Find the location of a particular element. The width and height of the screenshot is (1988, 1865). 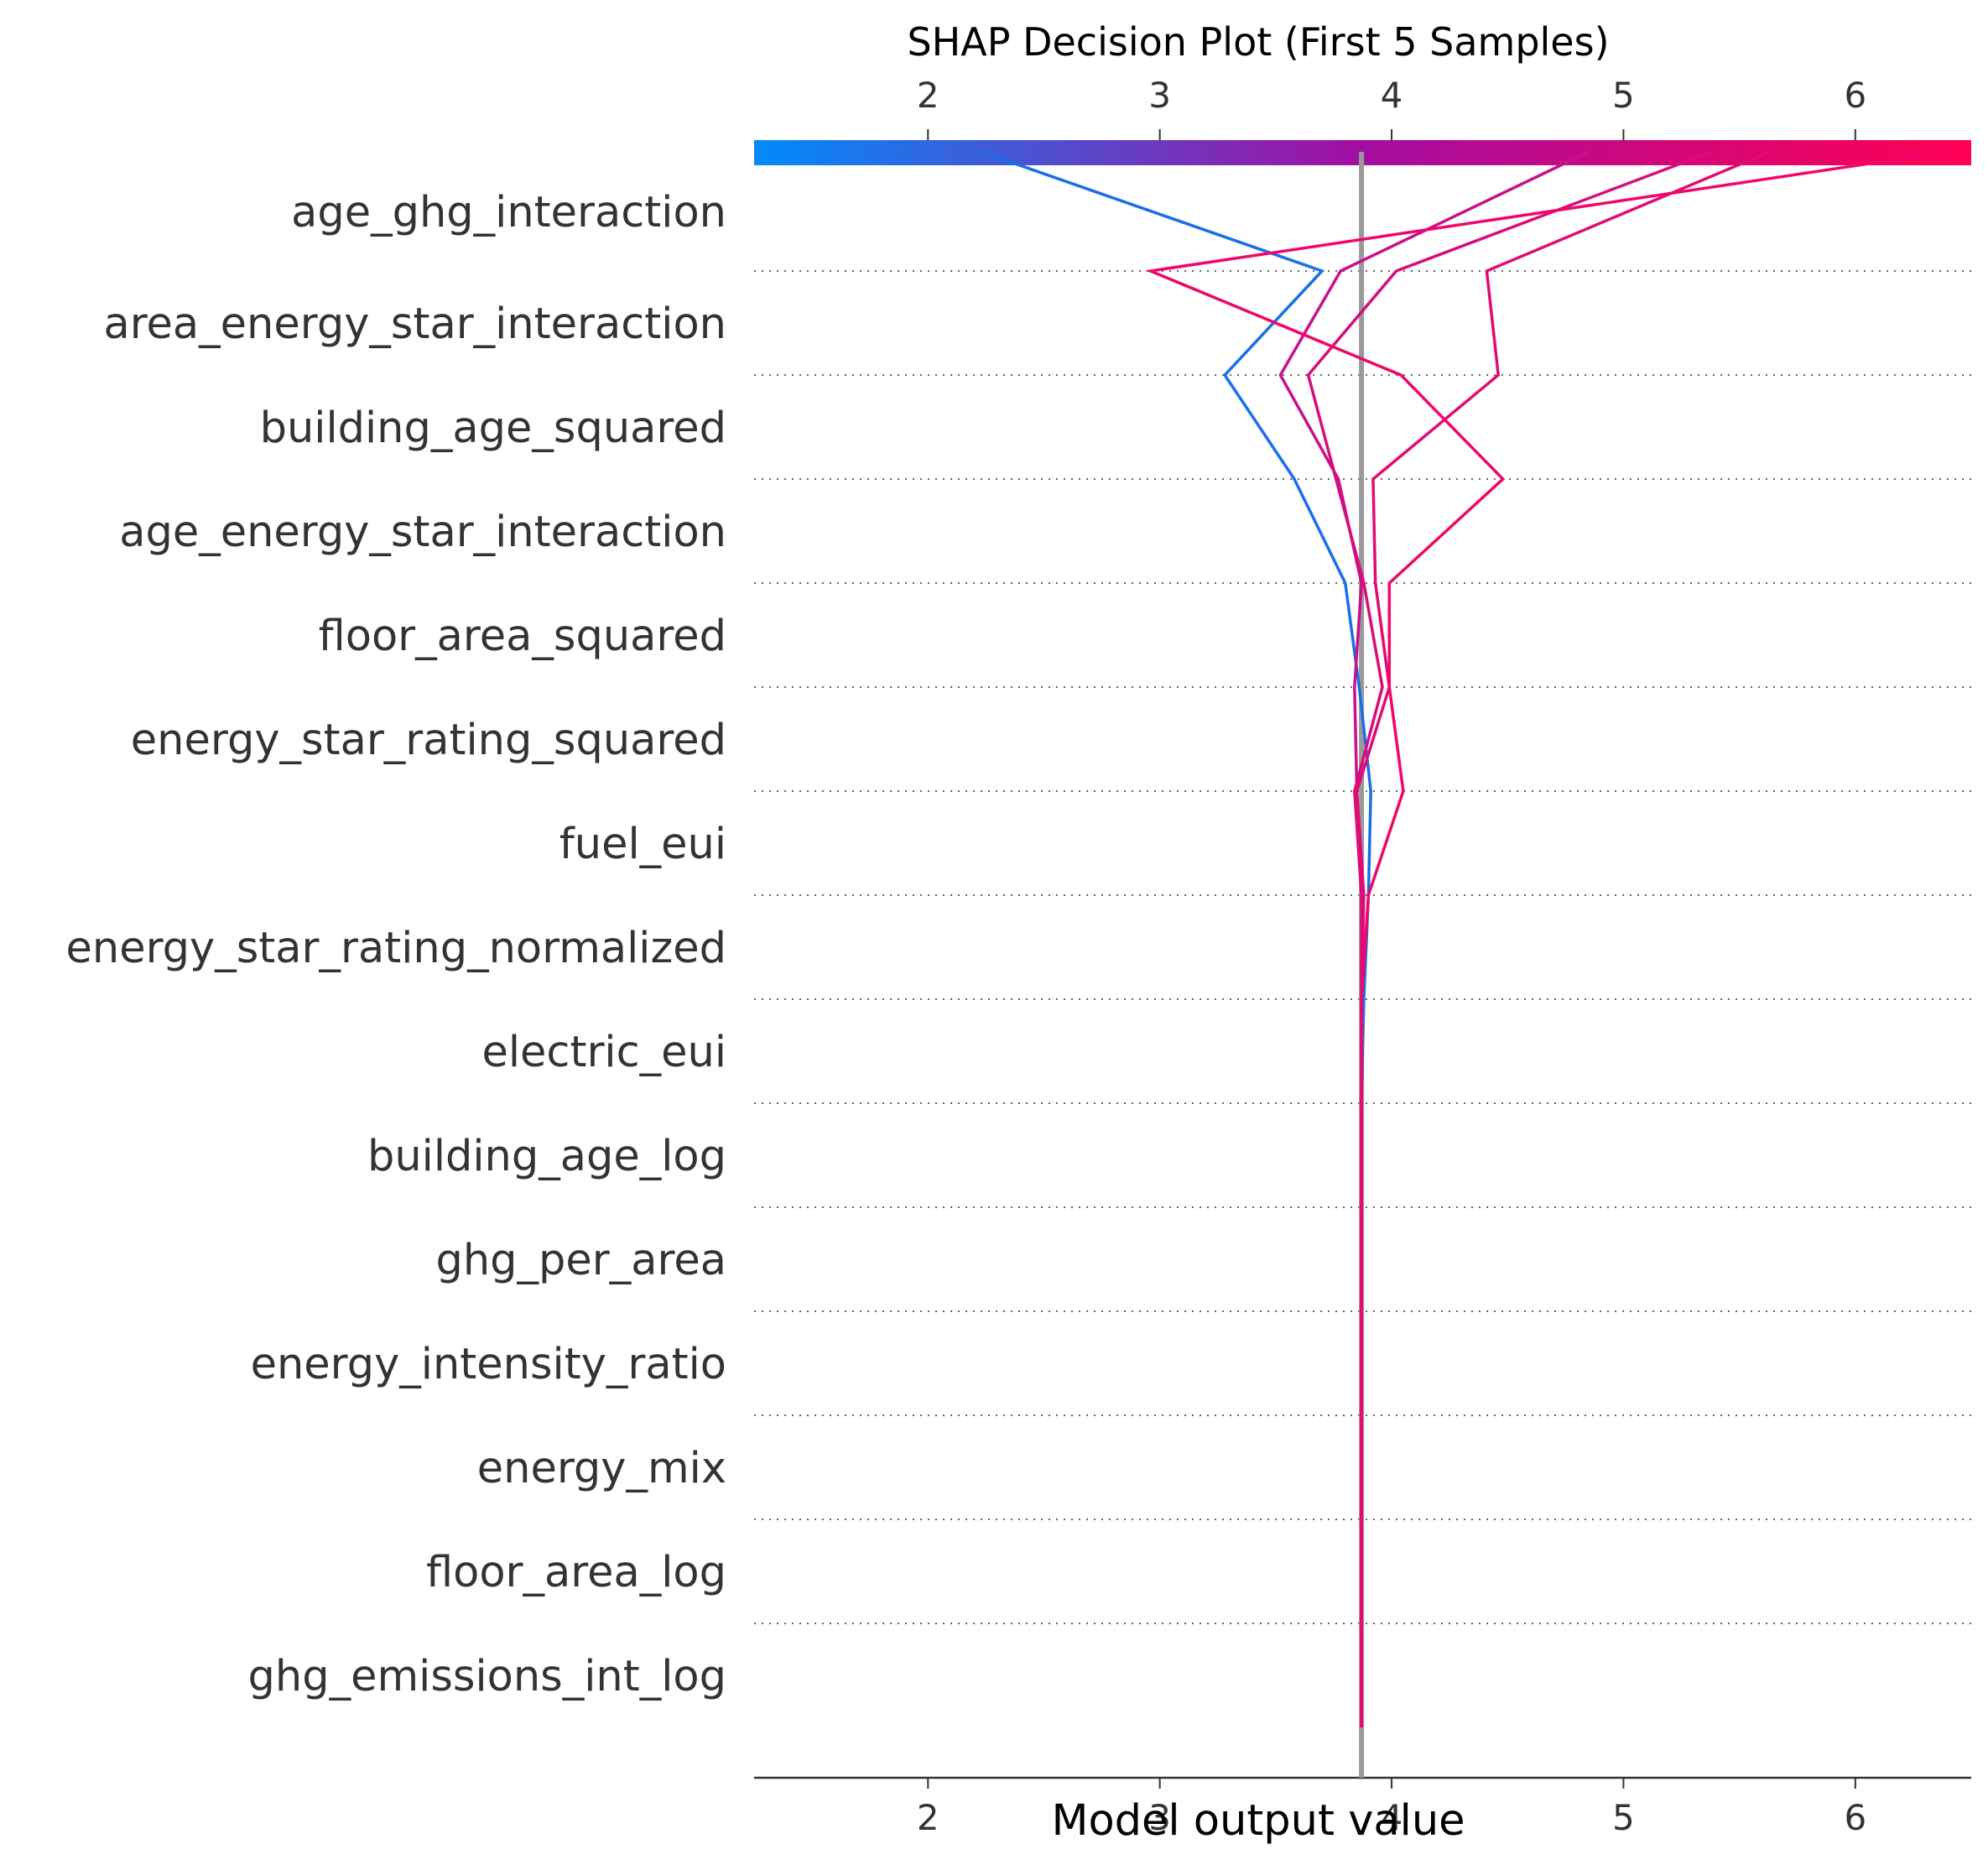

feature-label: building_age_log is located at coordinates (546, 1156).